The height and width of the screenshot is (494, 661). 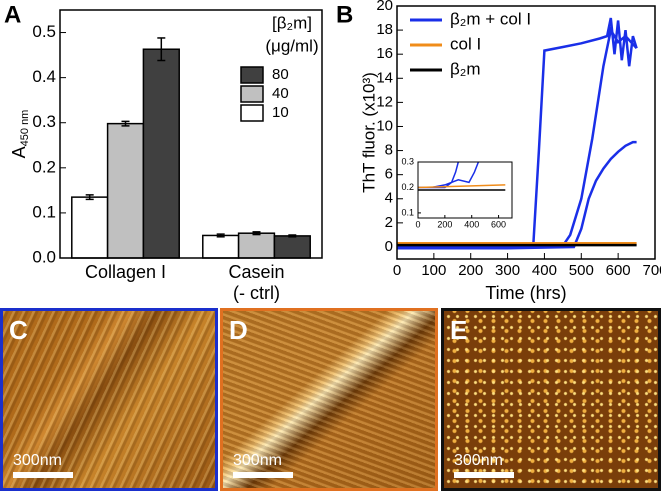 I want to click on y-tick-label: 16, so click(x=384, y=53).